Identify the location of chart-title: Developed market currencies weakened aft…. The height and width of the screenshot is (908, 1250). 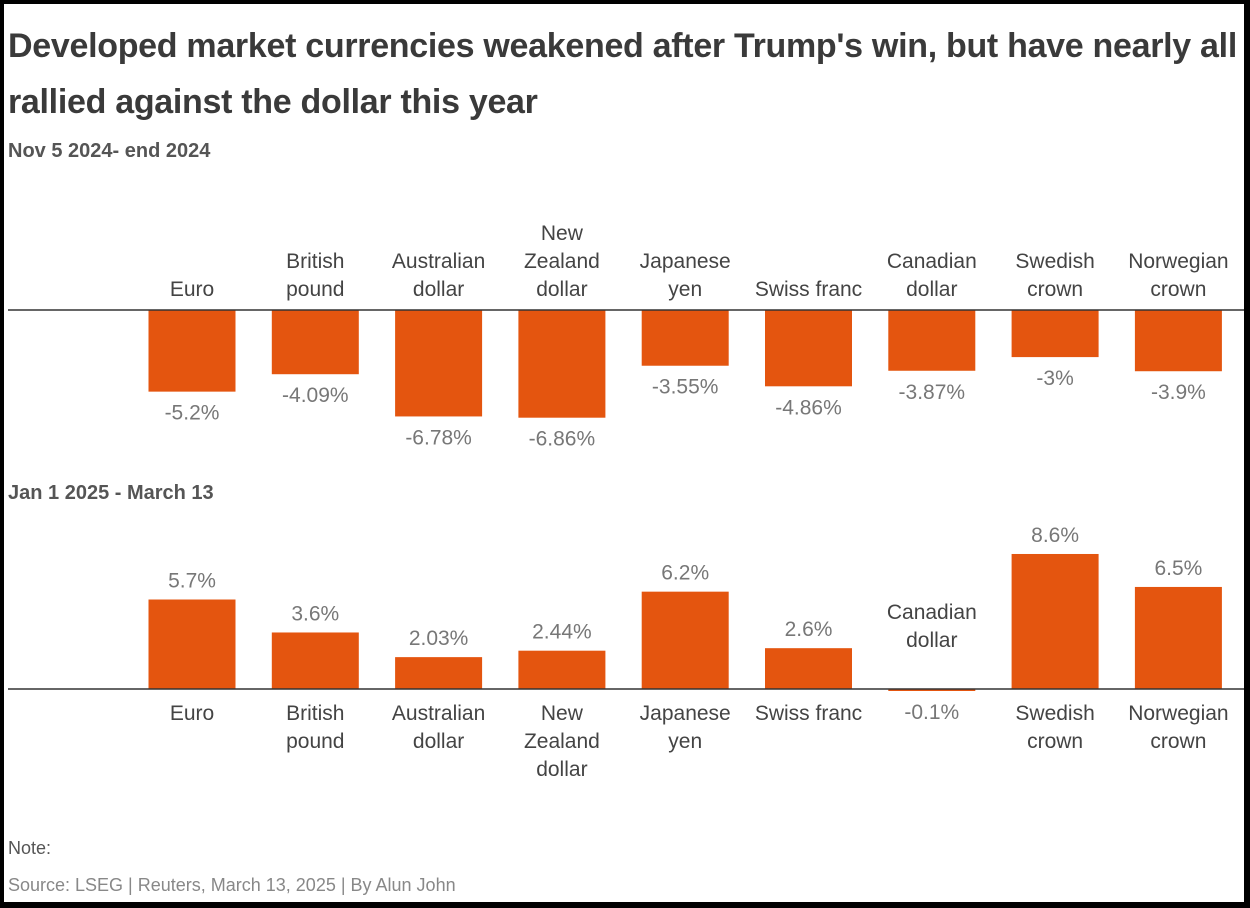
(622, 74).